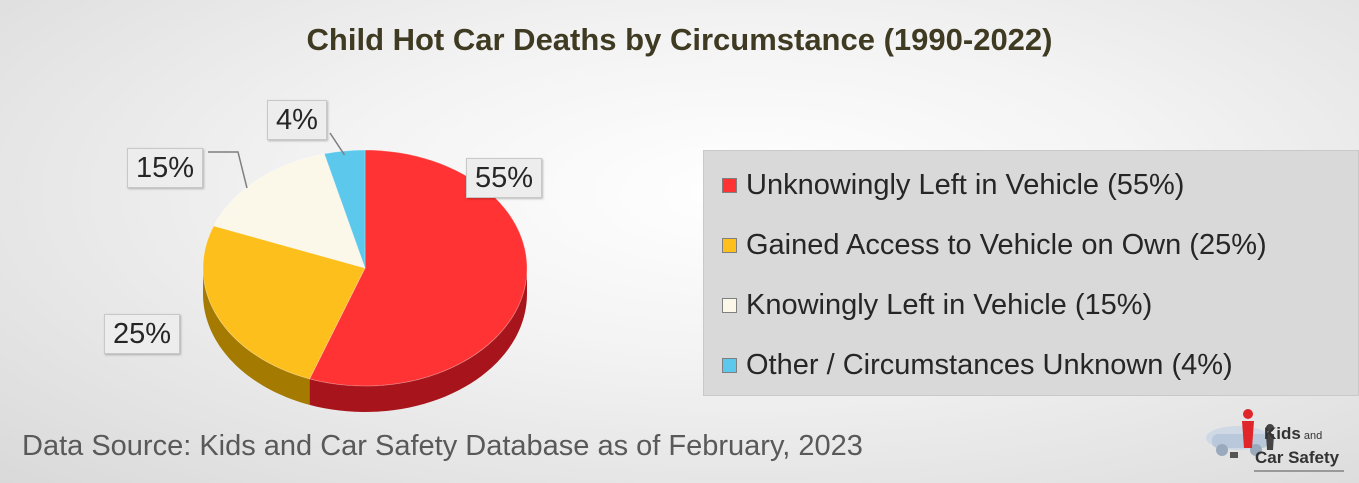 The height and width of the screenshot is (483, 1359). What do you see at coordinates (297, 120) in the screenshot?
I see `data-label-other: 4%` at bounding box center [297, 120].